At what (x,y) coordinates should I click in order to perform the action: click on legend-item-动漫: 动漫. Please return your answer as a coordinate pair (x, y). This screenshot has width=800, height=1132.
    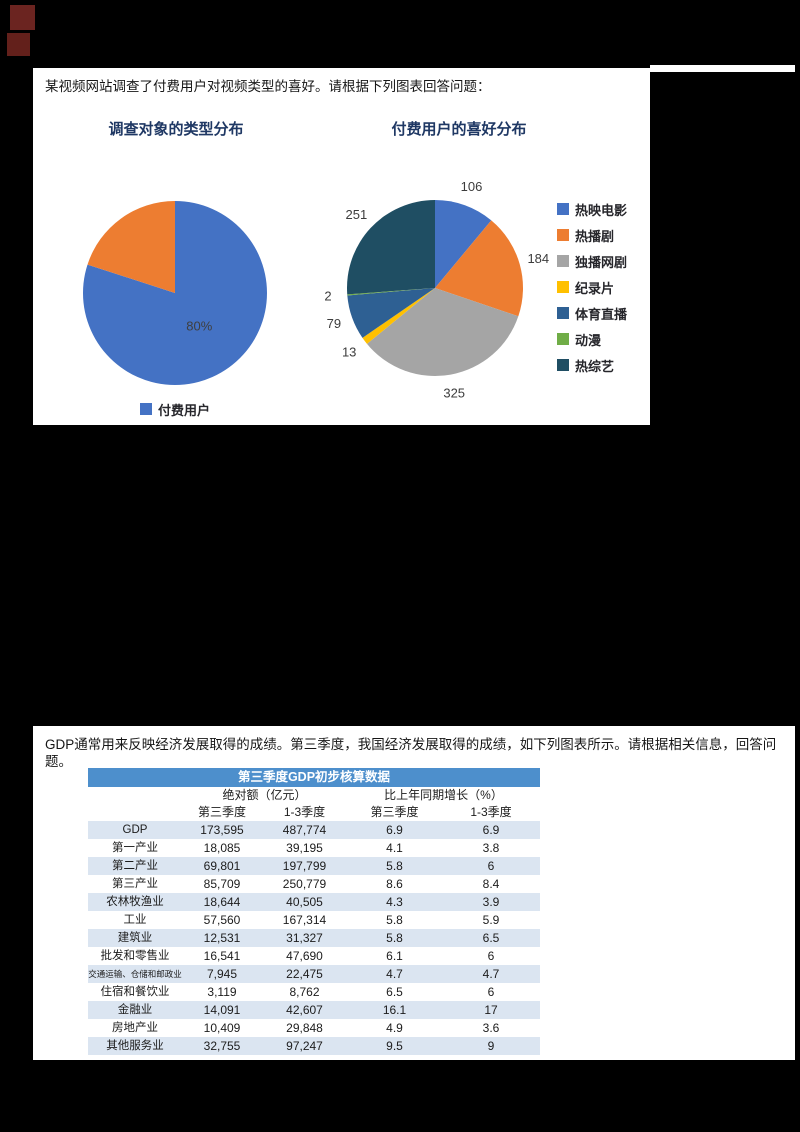
    Looking at the image, I should click on (592, 339).